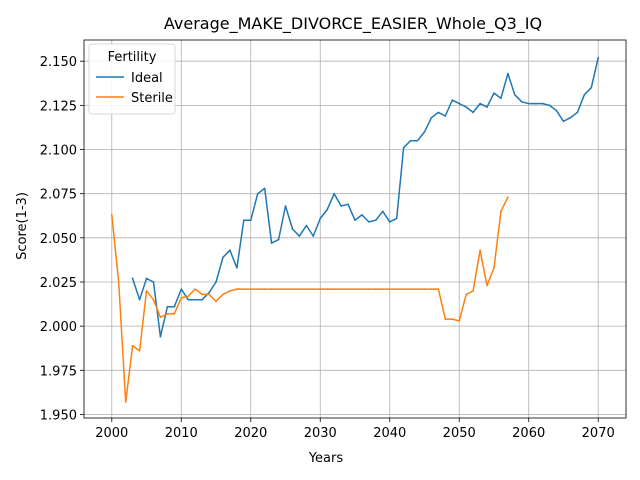 The width and height of the screenshot is (640, 480). I want to click on x-tick-label: 2030, so click(320, 433).